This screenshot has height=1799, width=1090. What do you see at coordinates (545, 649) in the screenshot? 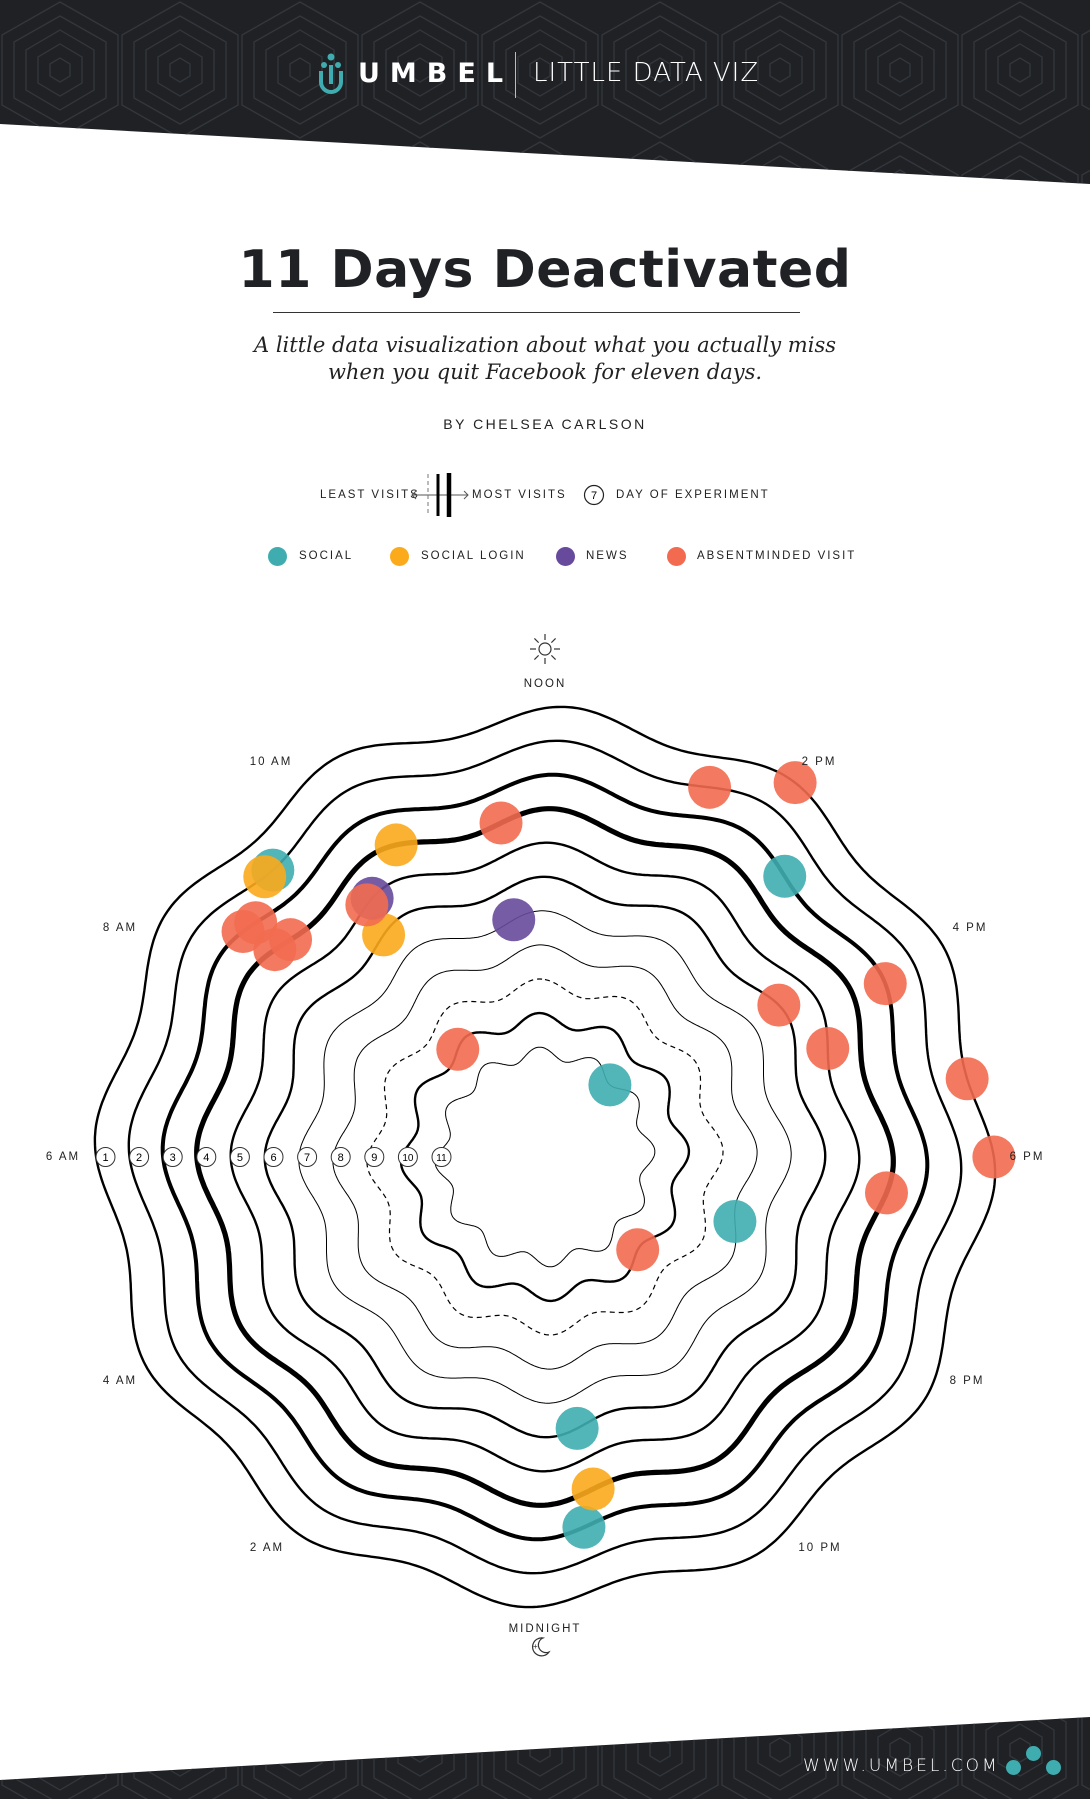
I see `sun-icon` at bounding box center [545, 649].